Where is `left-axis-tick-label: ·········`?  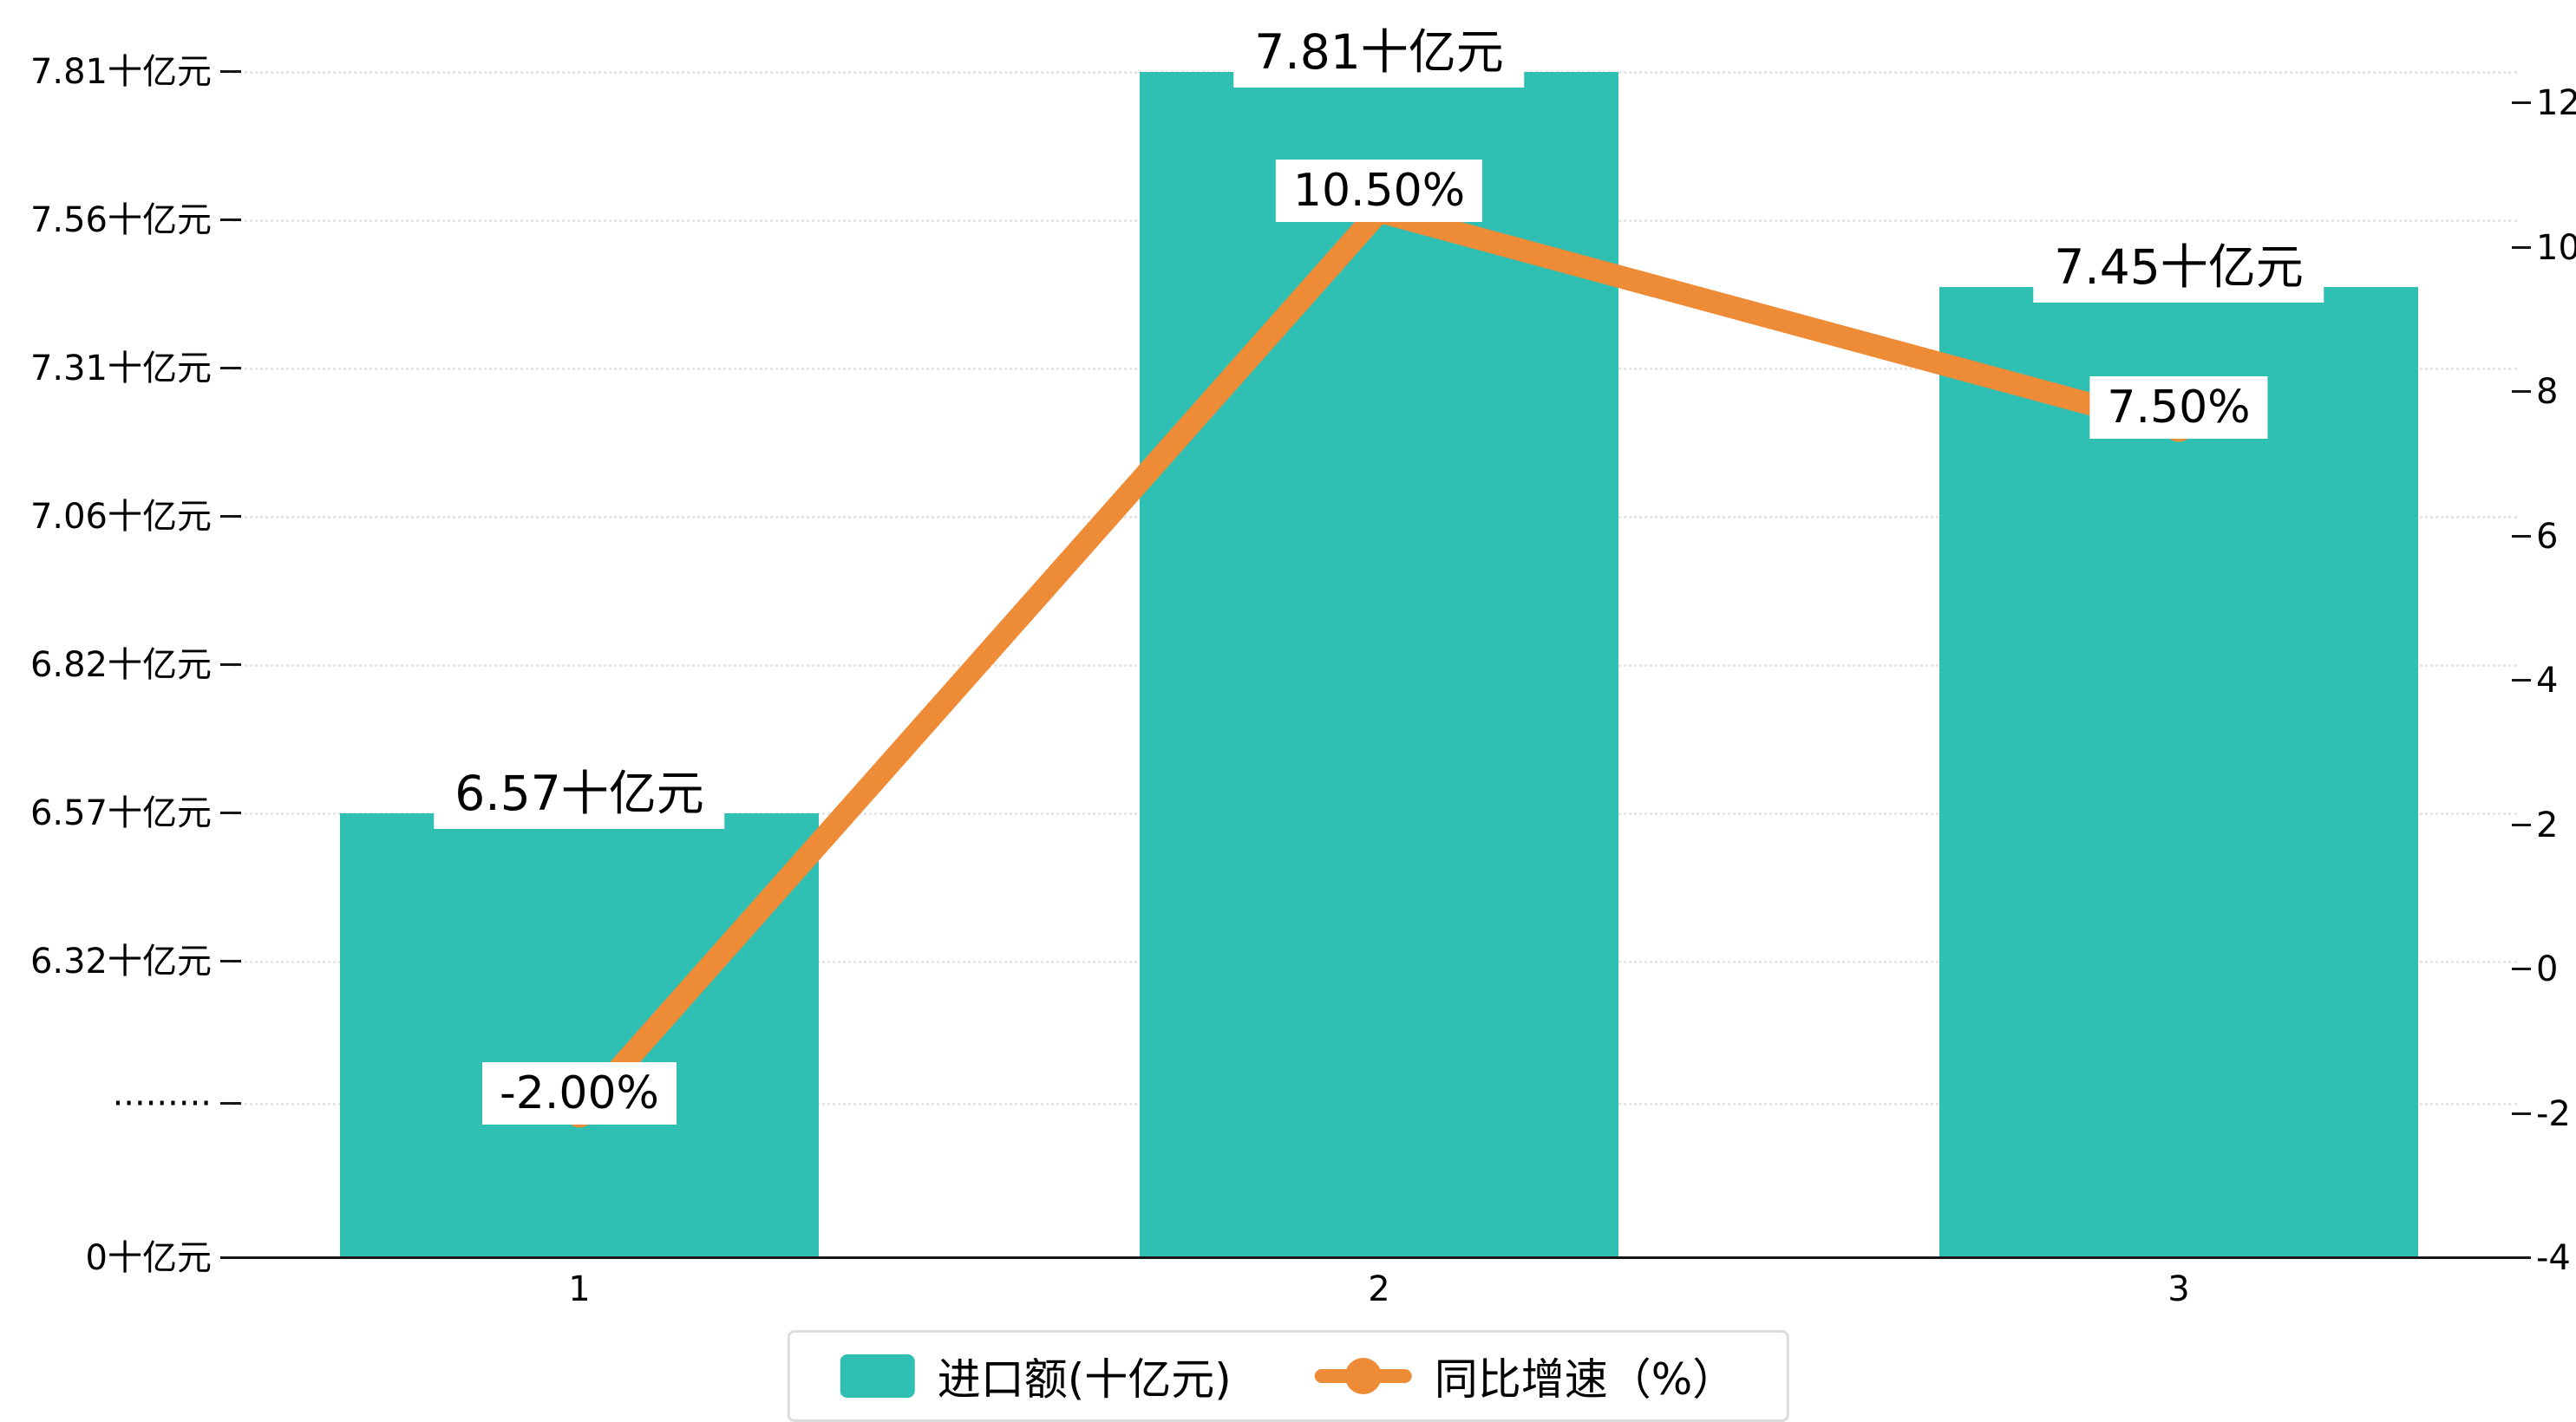 left-axis-tick-label: ········· is located at coordinates (162, 1104).